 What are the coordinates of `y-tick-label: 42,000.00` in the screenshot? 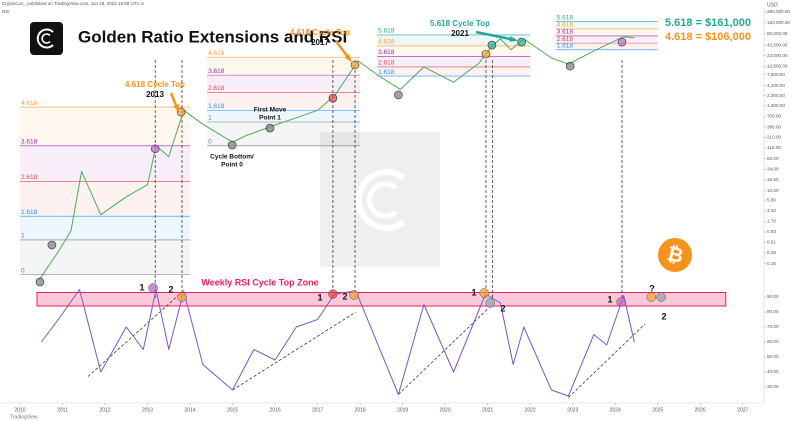 It's located at (777, 44).